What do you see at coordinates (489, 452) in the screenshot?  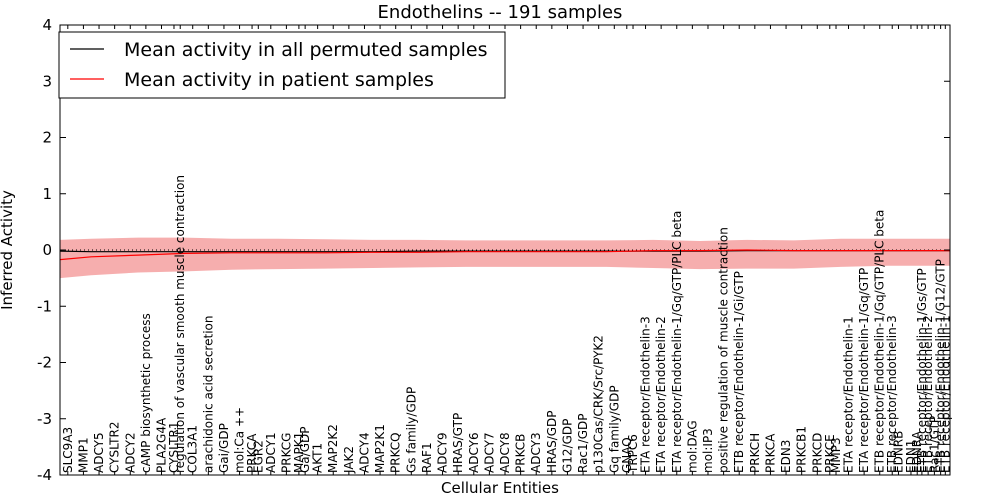 I see `x-tick-label: ADCY7` at bounding box center [489, 452].